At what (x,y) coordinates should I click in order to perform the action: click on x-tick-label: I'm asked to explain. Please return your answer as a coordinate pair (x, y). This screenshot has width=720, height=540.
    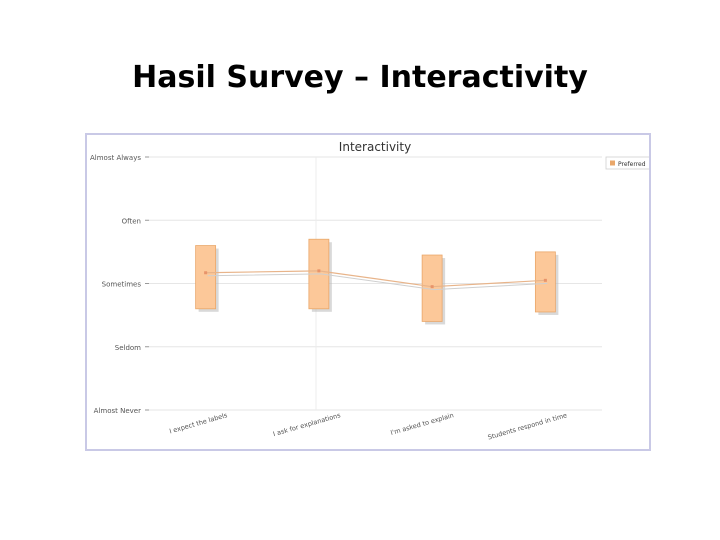
    Looking at the image, I should click on (422, 424).